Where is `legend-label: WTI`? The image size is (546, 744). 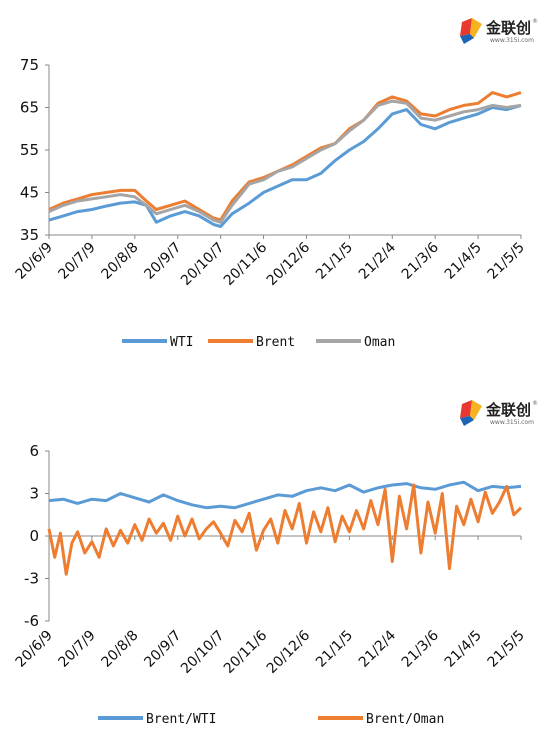
legend-label: WTI is located at coordinates (181, 342).